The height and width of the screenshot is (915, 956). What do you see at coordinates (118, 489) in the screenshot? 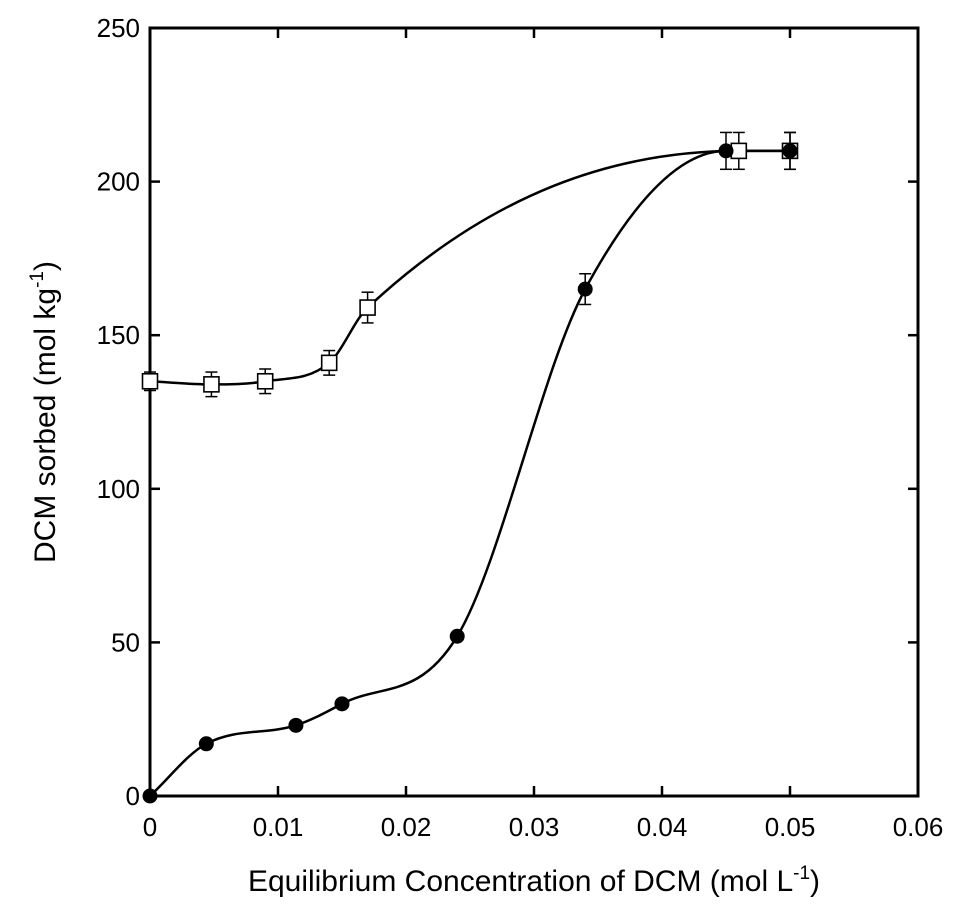
I see `y-tick-label: 100` at bounding box center [118, 489].